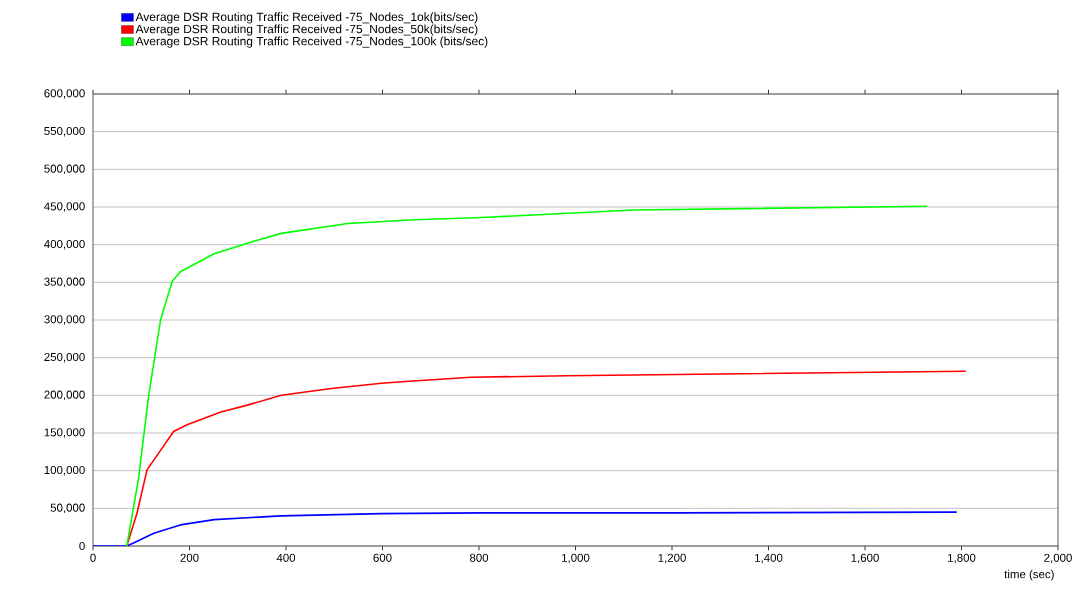 Image resolution: width=1088 pixels, height=598 pixels. What do you see at coordinates (67, 508) in the screenshot?
I see `y-tick-label: 50,000` at bounding box center [67, 508].